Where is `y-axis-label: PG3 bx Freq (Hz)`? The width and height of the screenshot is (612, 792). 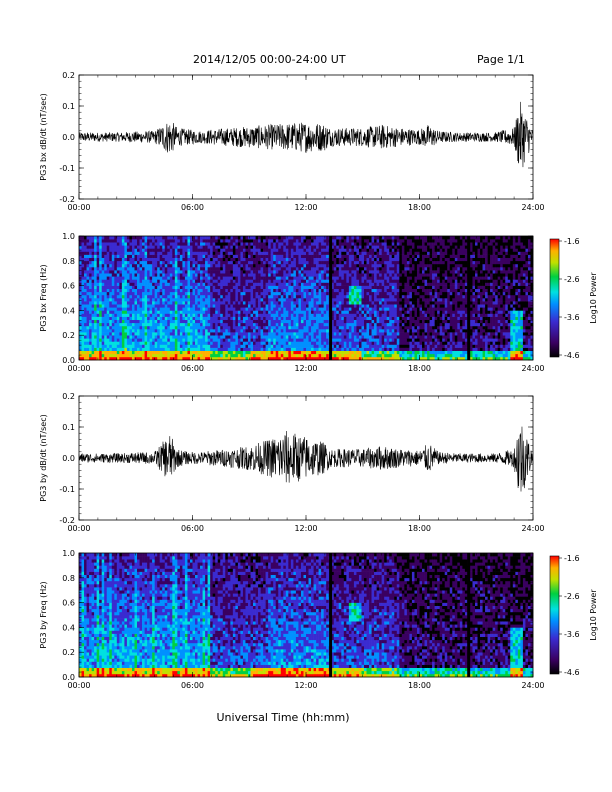 y-axis-label: PG3 bx Freq (Hz) is located at coordinates (43, 297).